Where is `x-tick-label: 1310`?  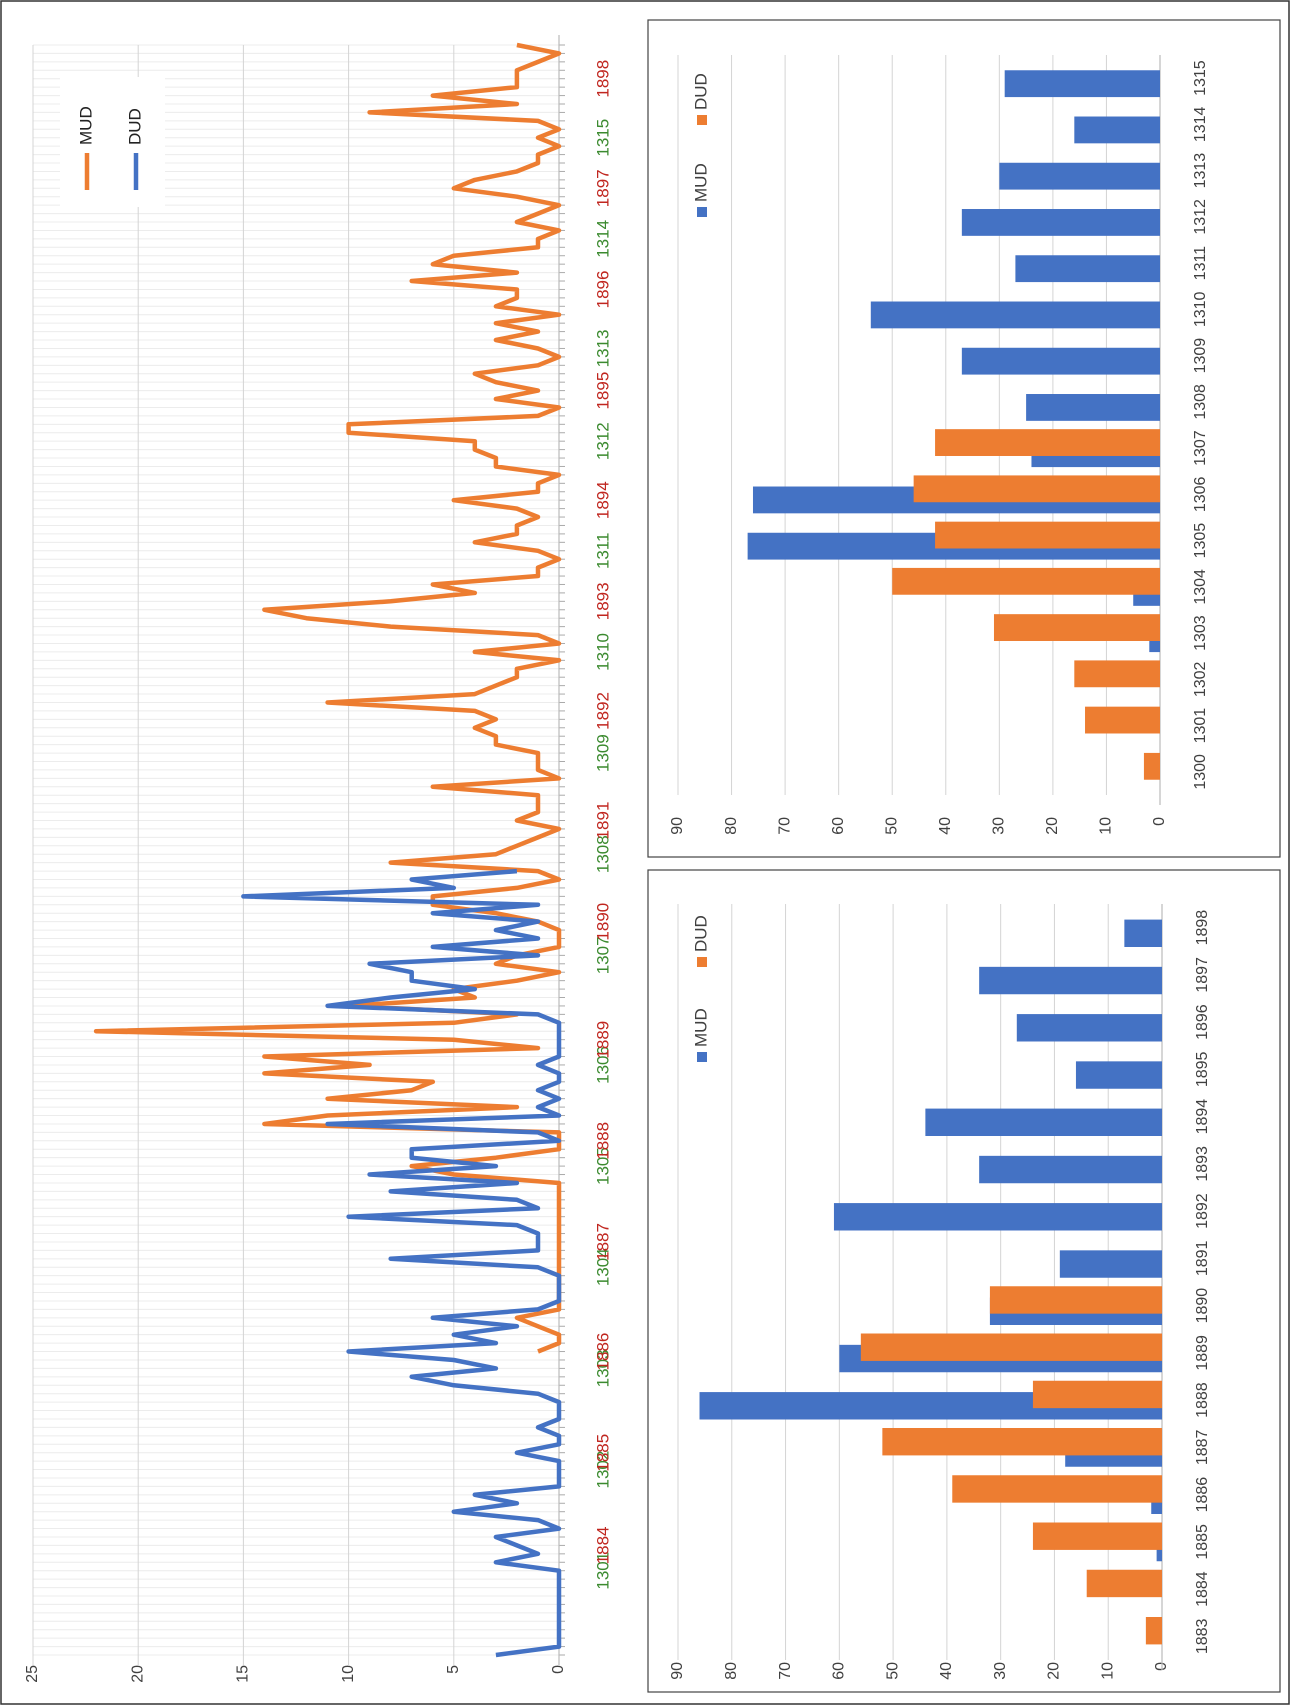 x-tick-label: 1310 is located at coordinates (602, 652).